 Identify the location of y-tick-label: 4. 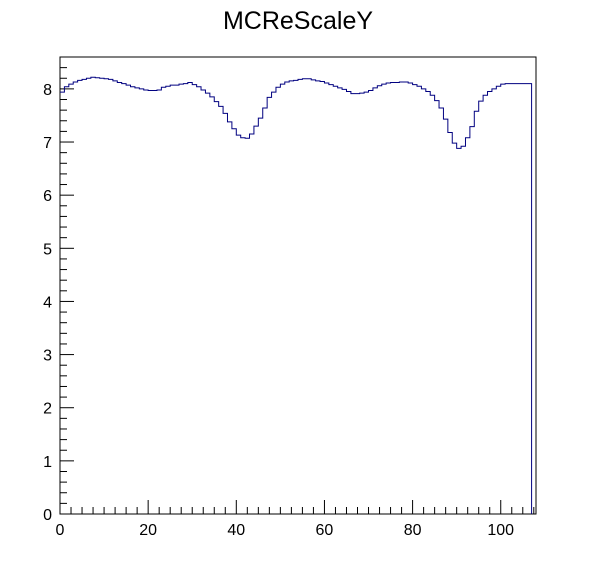
(47, 302).